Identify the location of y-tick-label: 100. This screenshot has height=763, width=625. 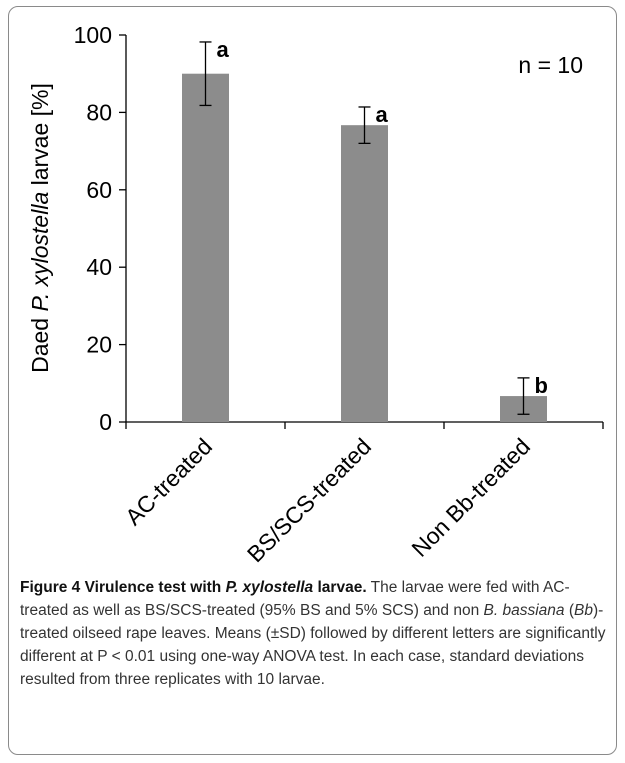
(93, 35).